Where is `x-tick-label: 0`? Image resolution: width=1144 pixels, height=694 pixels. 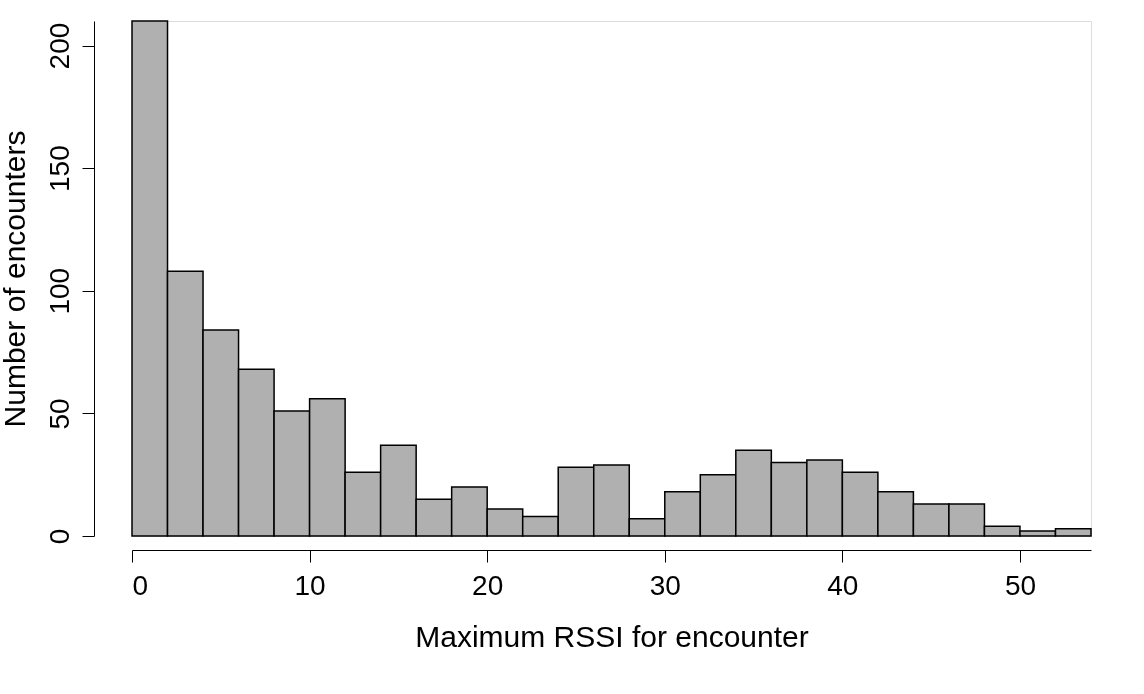 x-tick-label: 0 is located at coordinates (140, 585).